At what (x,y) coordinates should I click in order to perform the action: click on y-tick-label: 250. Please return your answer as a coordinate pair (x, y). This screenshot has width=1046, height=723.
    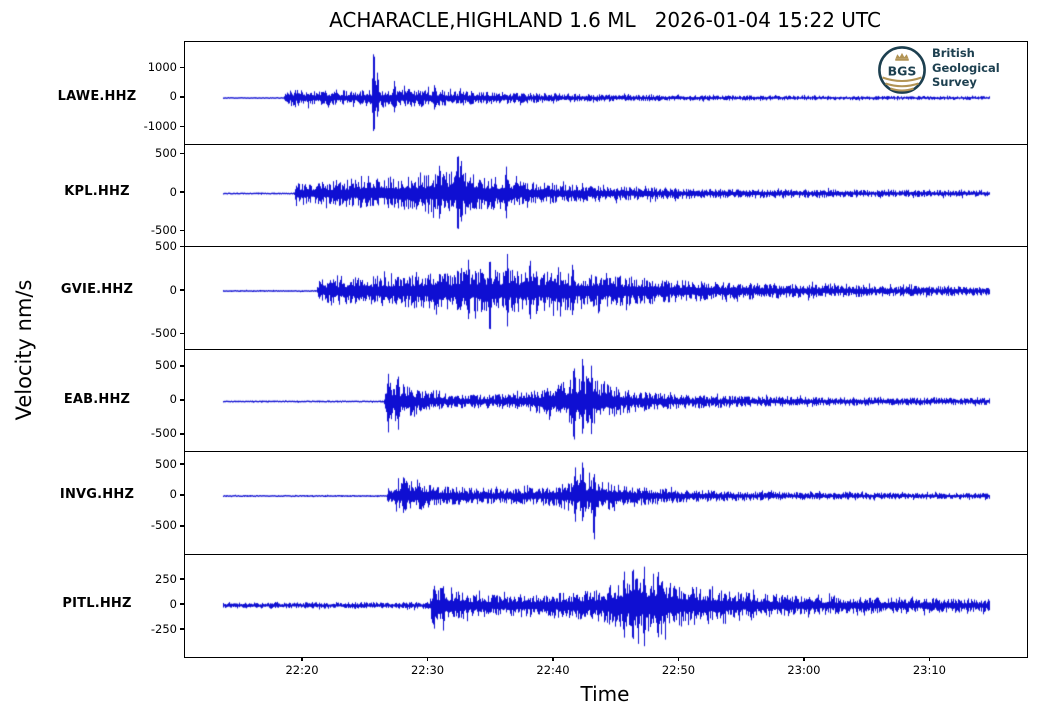
    Looking at the image, I should click on (166, 578).